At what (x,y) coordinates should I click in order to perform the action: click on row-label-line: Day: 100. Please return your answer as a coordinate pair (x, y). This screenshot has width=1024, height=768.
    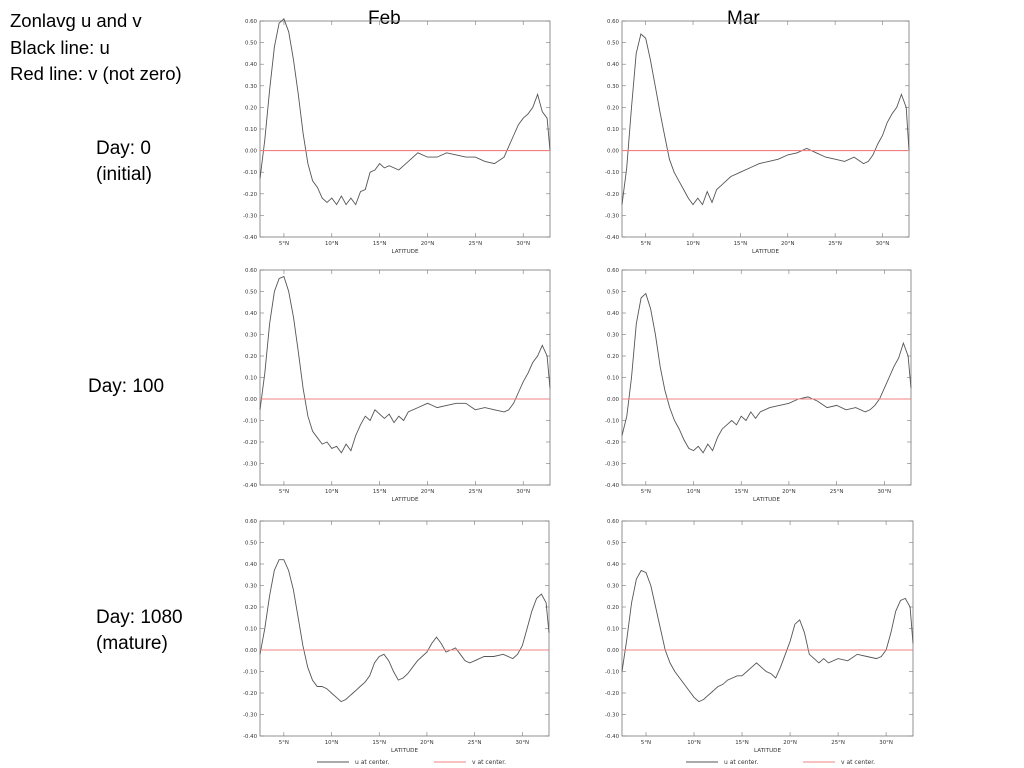
    Looking at the image, I should click on (126, 386).